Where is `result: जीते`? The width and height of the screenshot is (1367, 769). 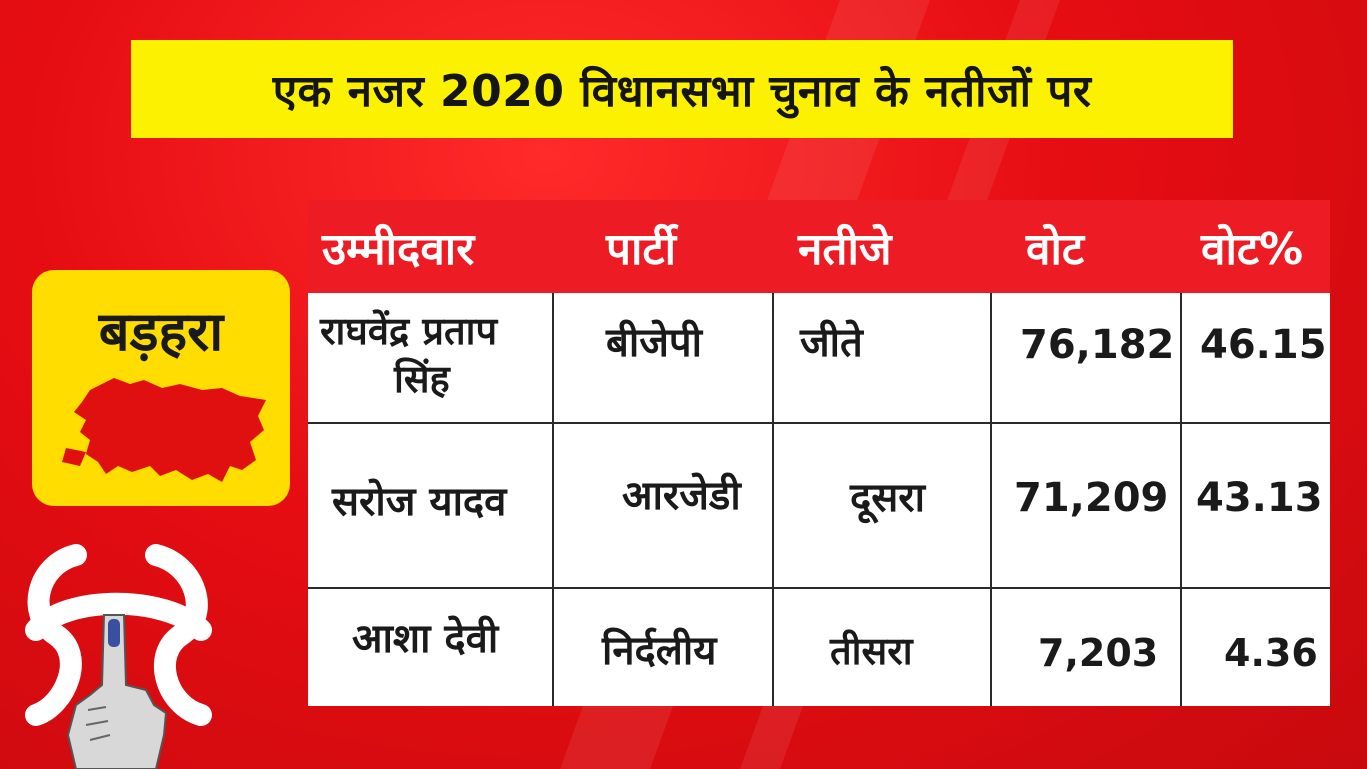 result: जीते is located at coordinates (831, 343).